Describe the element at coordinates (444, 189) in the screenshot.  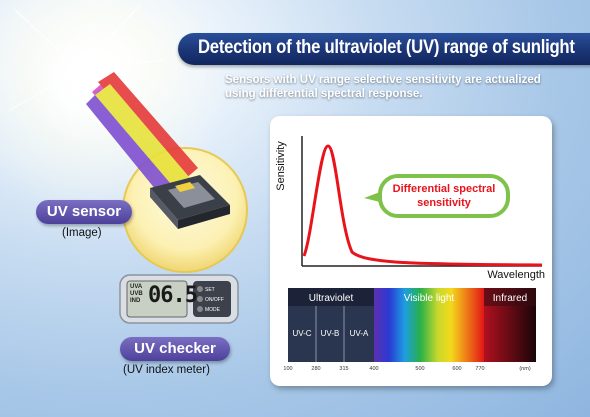
I see `callout-line-1: Differential spectral` at that location.